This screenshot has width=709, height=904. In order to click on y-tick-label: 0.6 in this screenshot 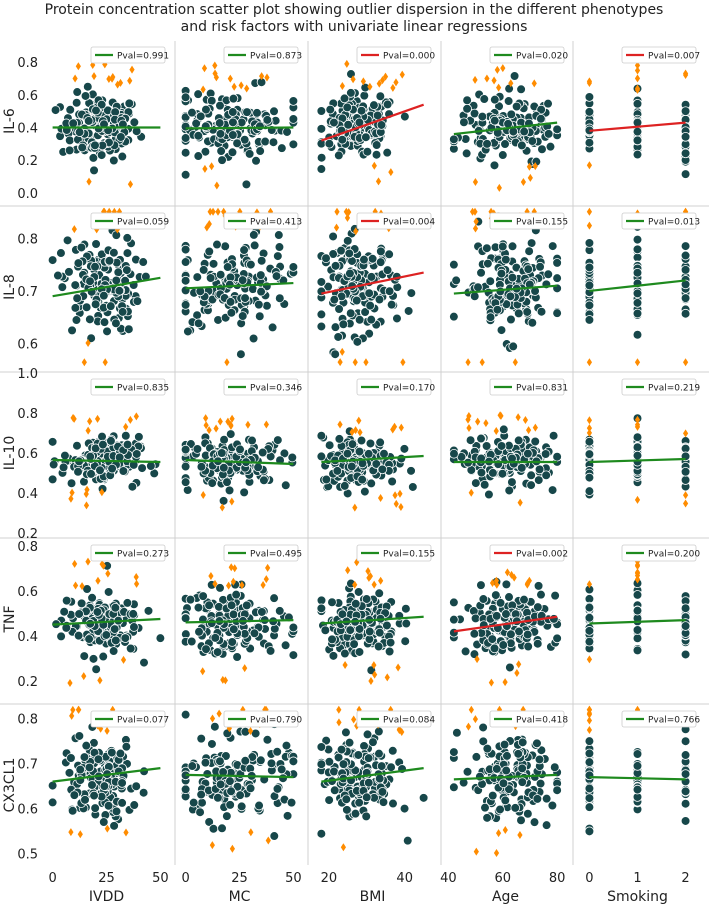, I will do `click(27, 454)`.